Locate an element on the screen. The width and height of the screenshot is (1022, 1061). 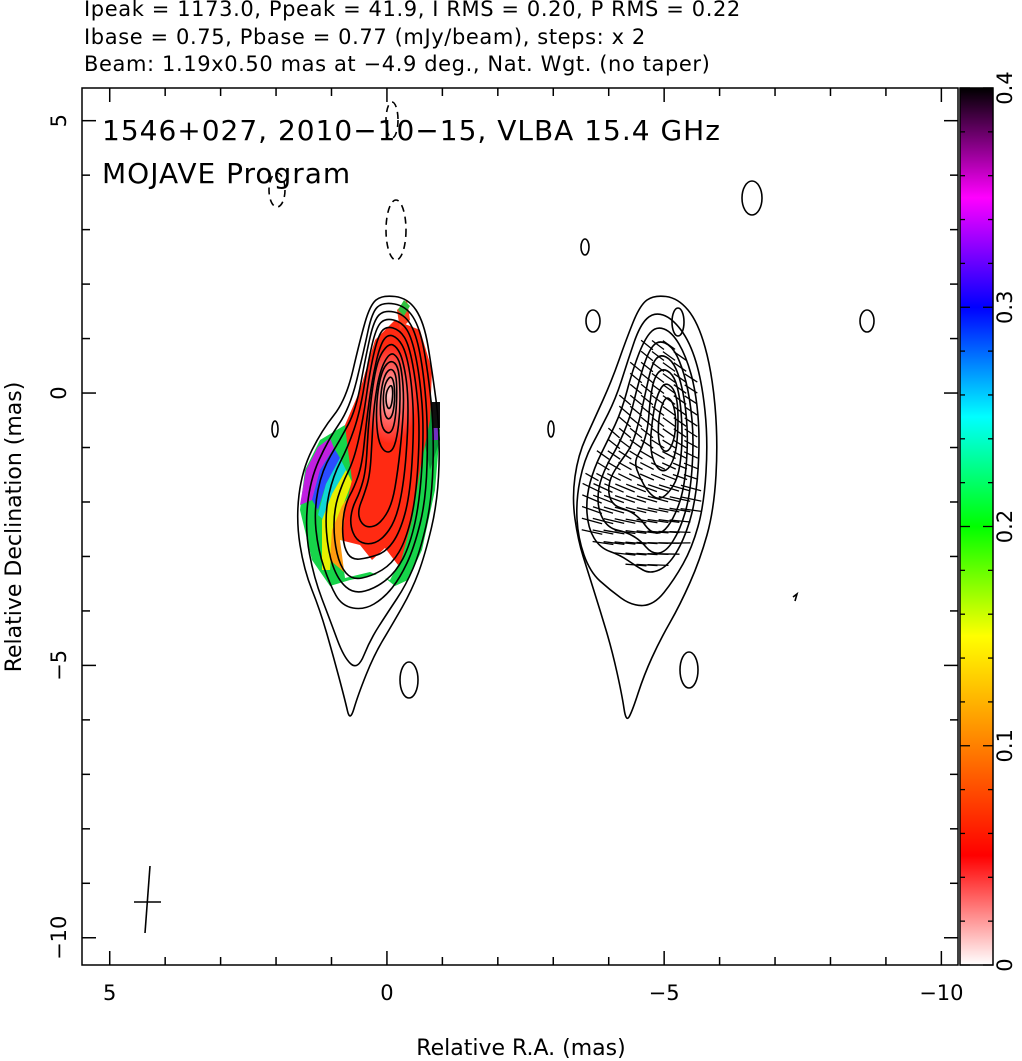
fp-edge-magenta is located at coordinates (317, 471).